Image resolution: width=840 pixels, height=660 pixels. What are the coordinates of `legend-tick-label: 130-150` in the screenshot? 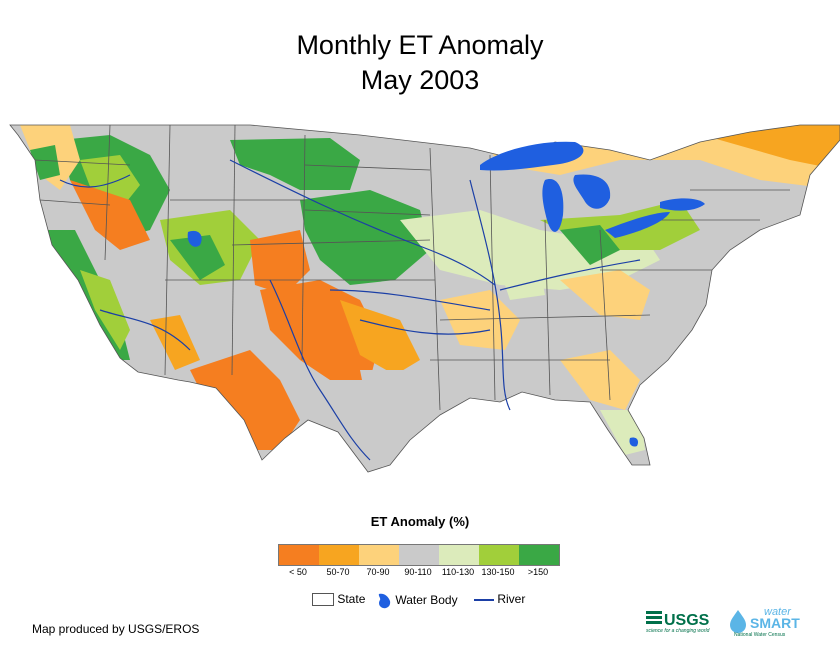 It's located at (498, 572).